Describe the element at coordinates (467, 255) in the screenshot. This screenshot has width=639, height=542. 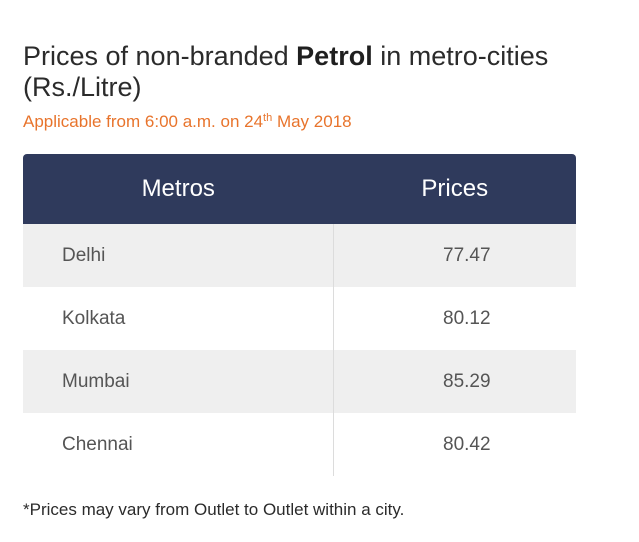
I see `price-cell: 77.47` at that location.